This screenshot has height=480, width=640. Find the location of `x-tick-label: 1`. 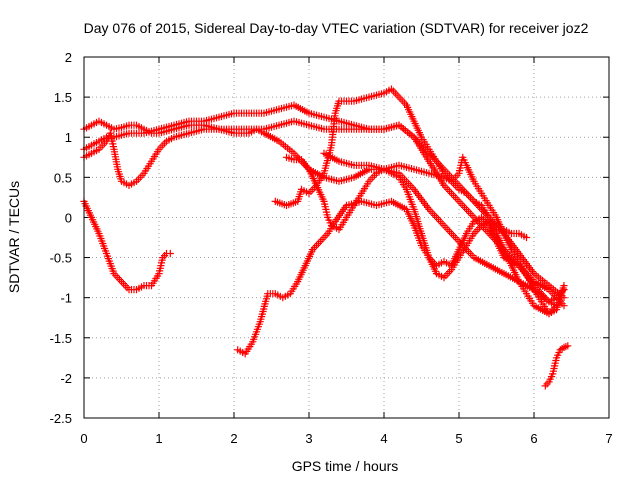

x-tick-label: 1 is located at coordinates (158, 438).